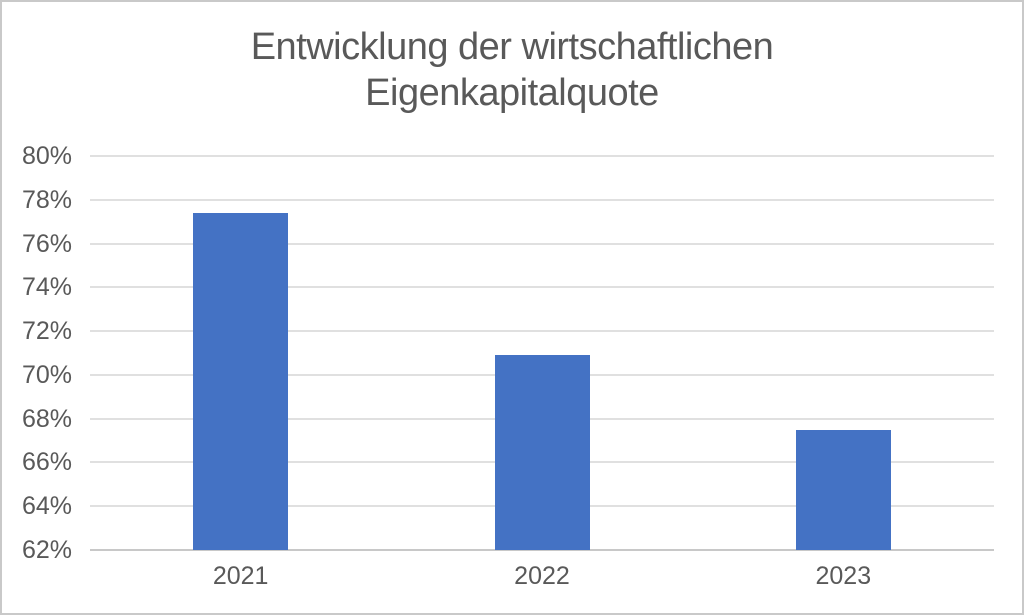 The height and width of the screenshot is (615, 1024). Describe the element at coordinates (46, 418) in the screenshot. I see `y-tick-label: 68%` at that location.